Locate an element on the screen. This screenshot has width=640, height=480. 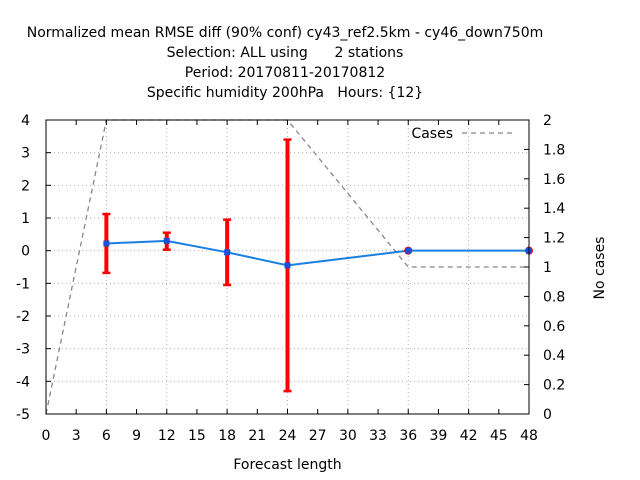
y-tick-label-left: 1 is located at coordinates (25, 219).